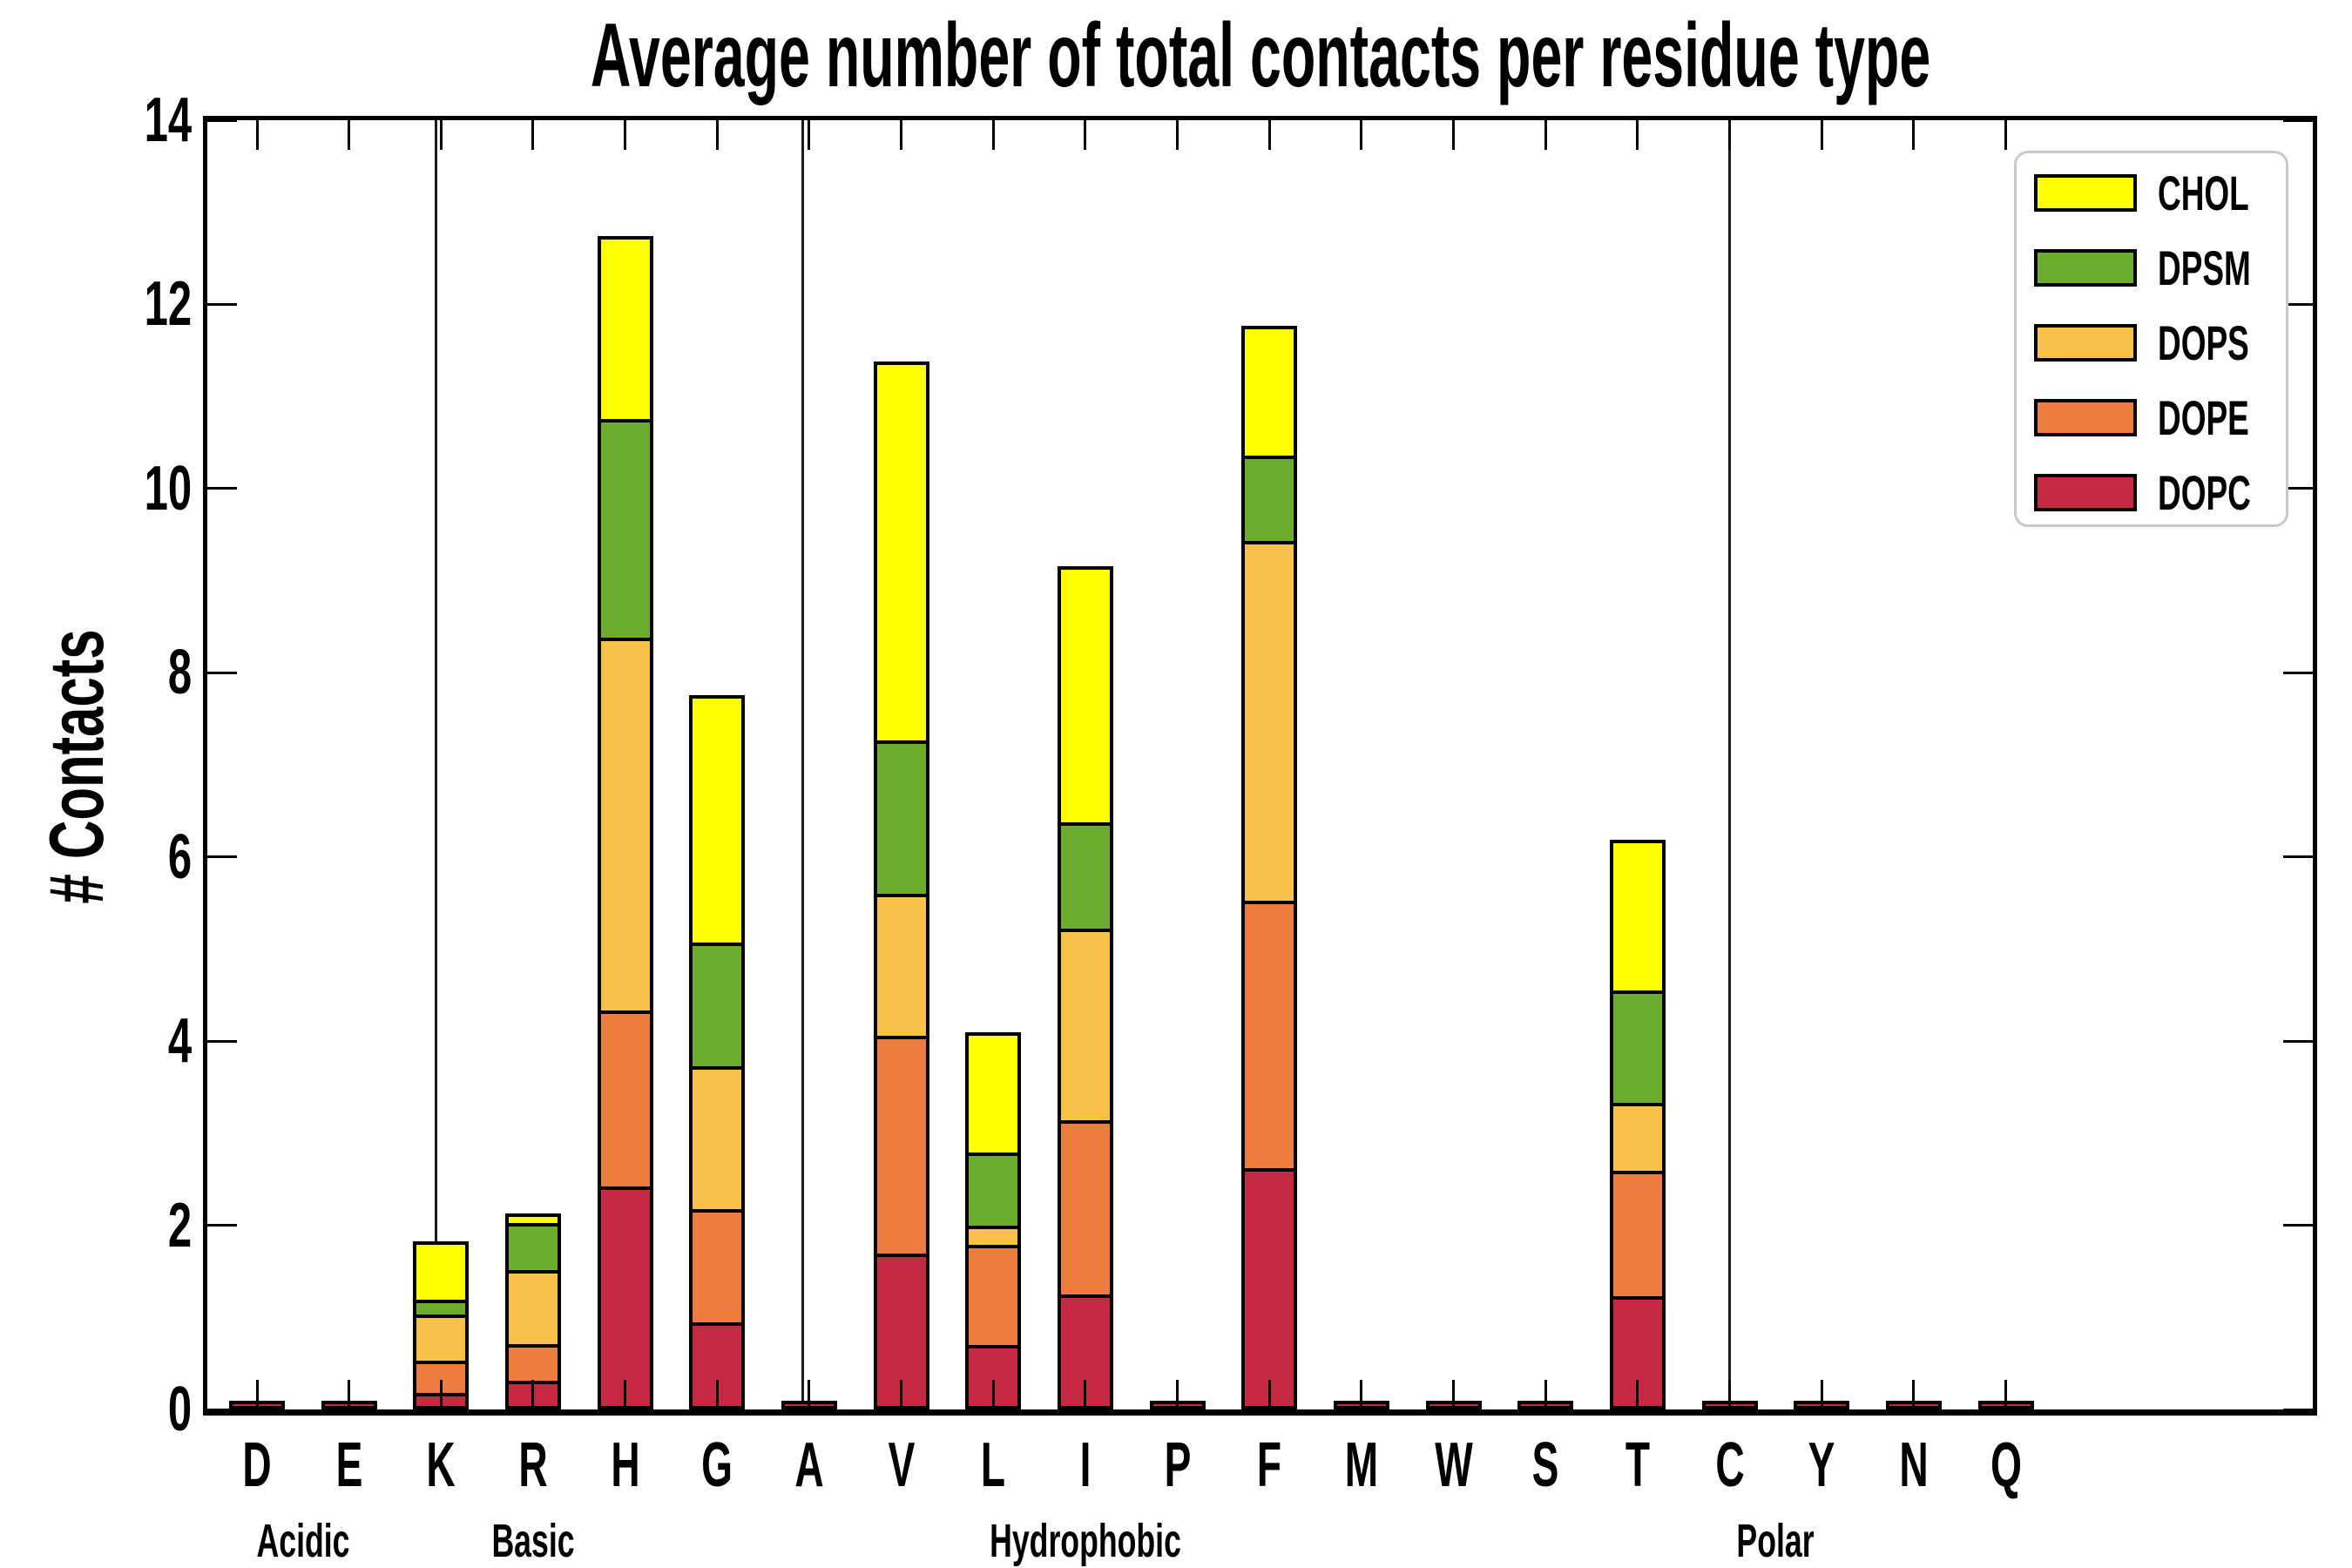 The width and height of the screenshot is (2352, 1568). Describe the element at coordinates (717, 1465) in the screenshot. I see `x-tick-label-G: G` at that location.